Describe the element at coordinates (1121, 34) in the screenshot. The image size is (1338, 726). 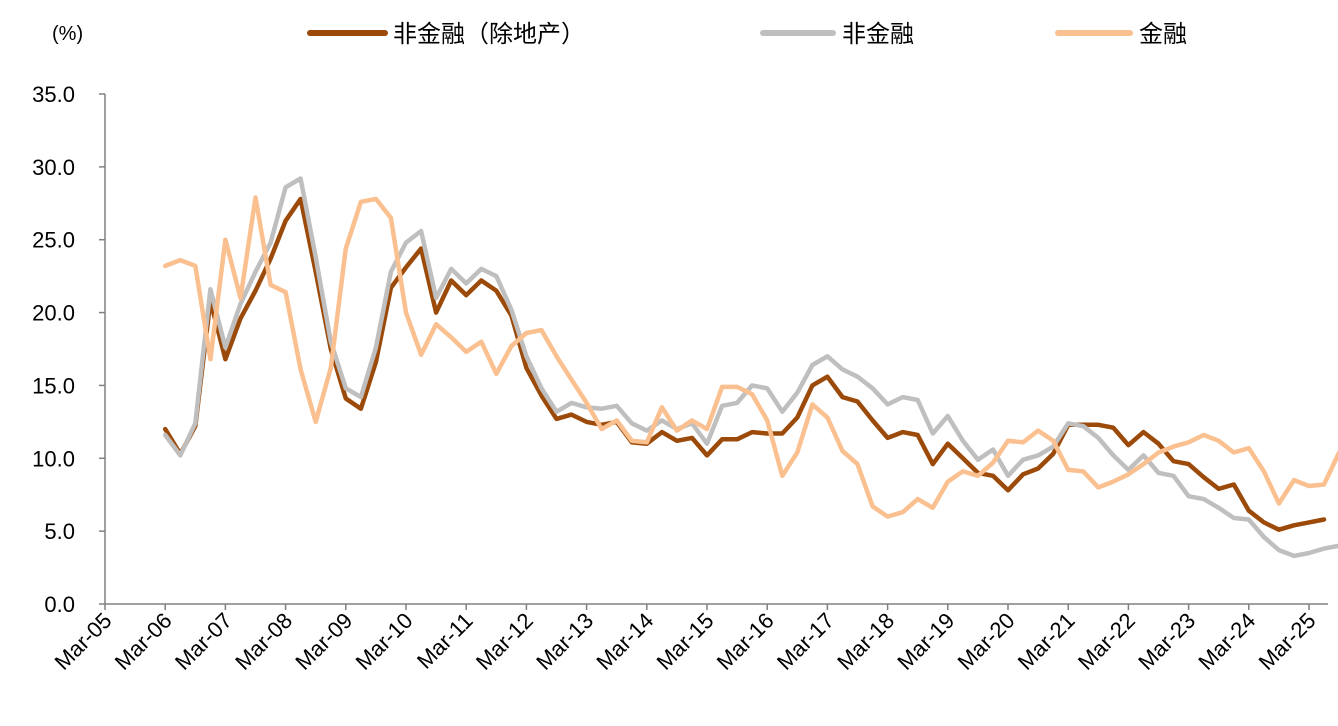
I see `legend-item-2: 金融` at that location.